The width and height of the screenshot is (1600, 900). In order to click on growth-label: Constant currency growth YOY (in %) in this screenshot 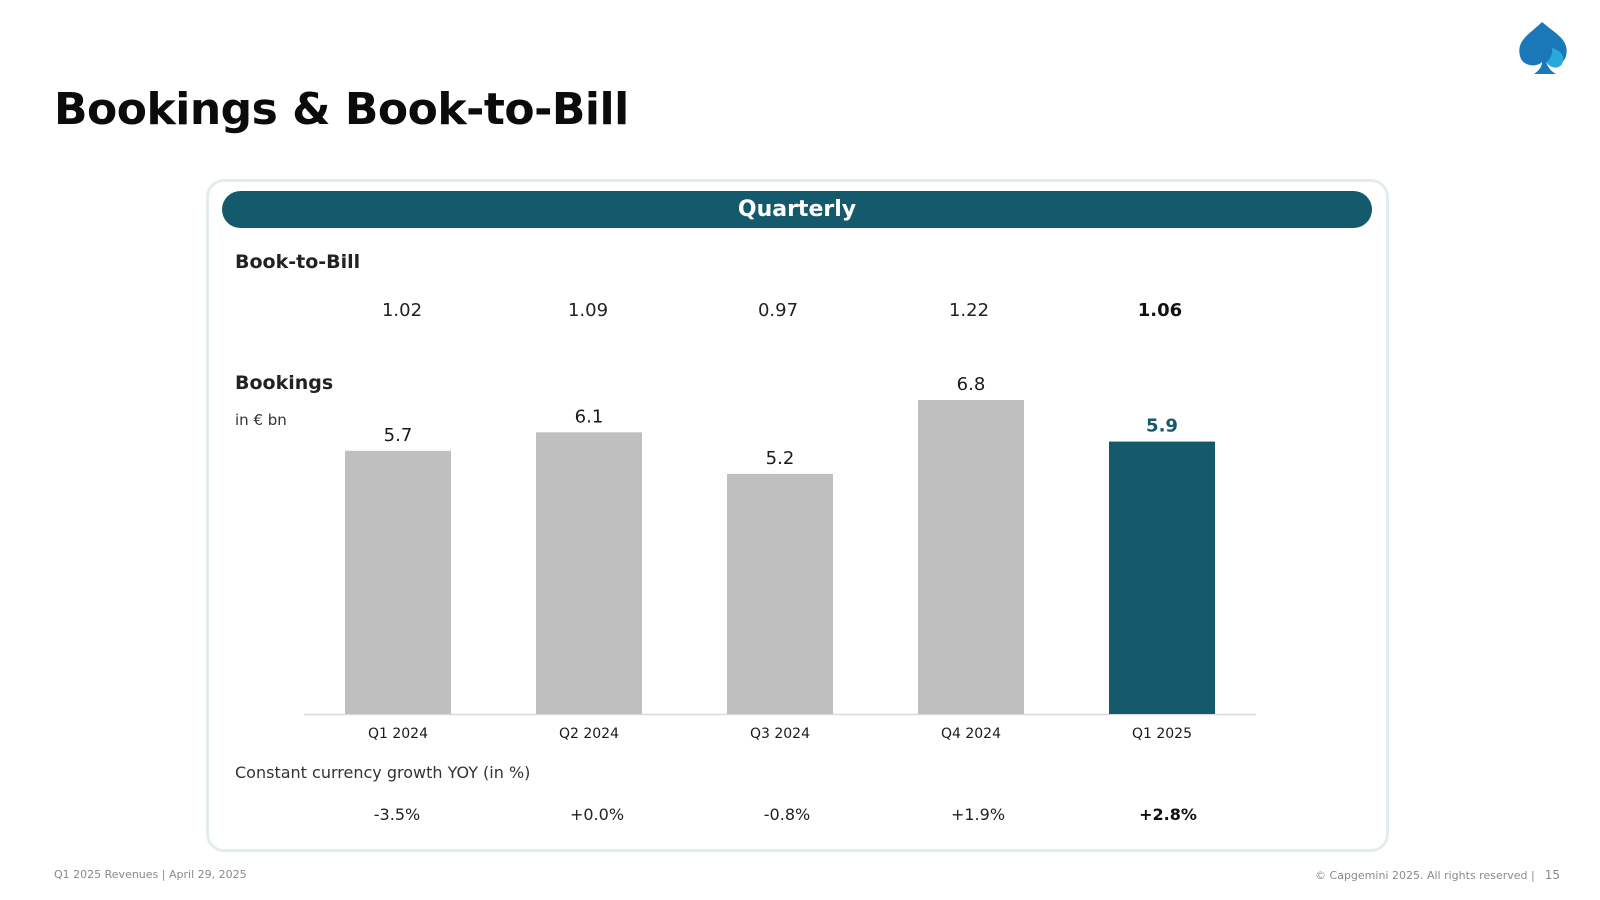, I will do `click(383, 772)`.